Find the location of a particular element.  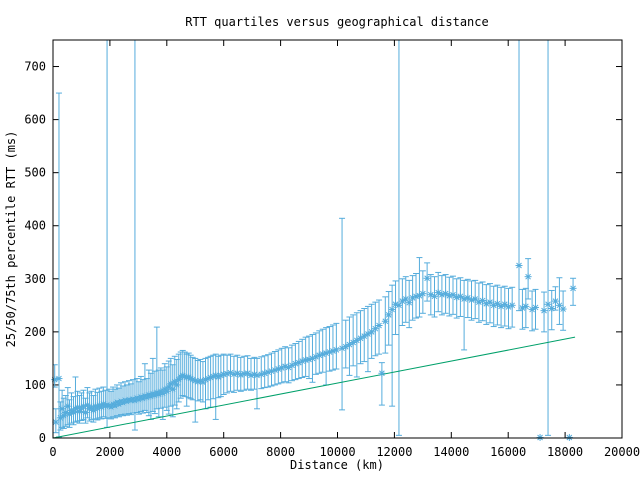

y-tick-label: 500 is located at coordinates (35, 173).